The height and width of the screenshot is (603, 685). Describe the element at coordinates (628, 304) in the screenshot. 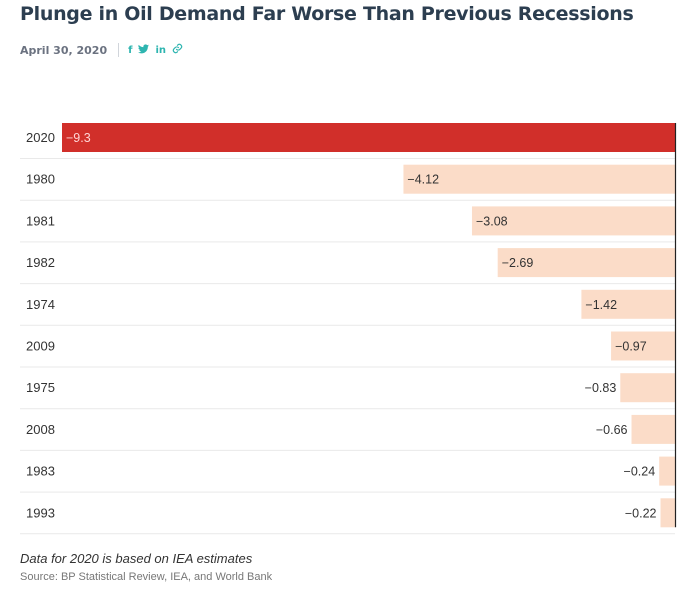

I see `bar-1974` at that location.